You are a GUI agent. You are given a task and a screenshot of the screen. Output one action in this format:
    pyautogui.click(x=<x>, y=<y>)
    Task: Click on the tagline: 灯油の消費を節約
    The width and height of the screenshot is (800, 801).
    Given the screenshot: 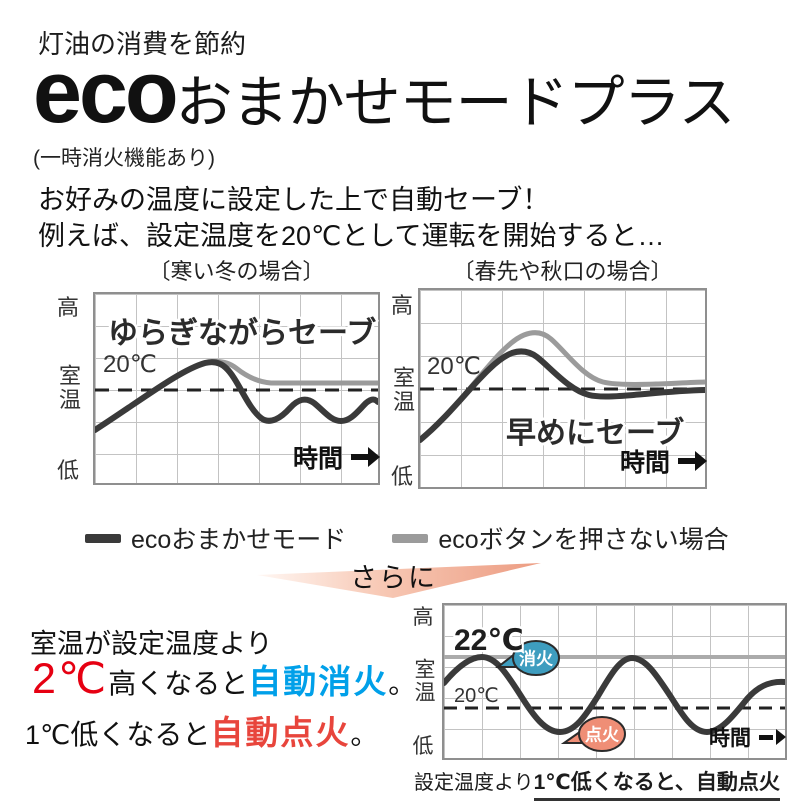 What is the action you would take?
    pyautogui.click(x=142, y=44)
    